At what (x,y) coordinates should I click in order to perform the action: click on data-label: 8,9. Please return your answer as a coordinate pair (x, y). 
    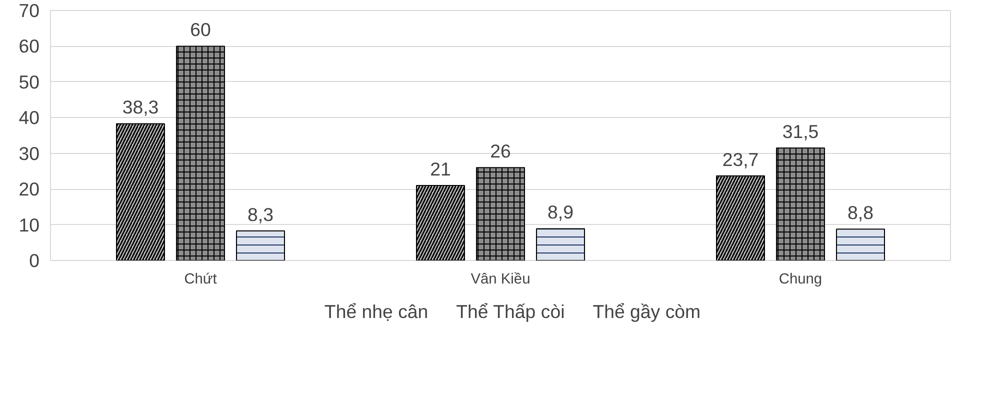
    Looking at the image, I should click on (561, 212).